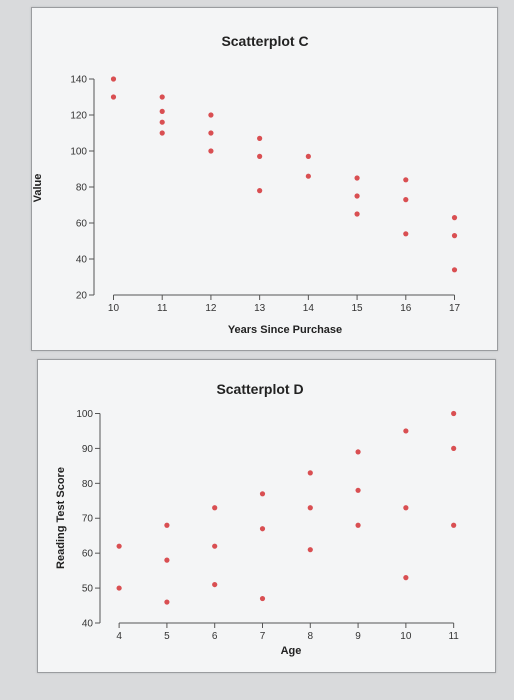  I want to click on scatterplot-d-y-tick-label: 50, so click(88, 589).